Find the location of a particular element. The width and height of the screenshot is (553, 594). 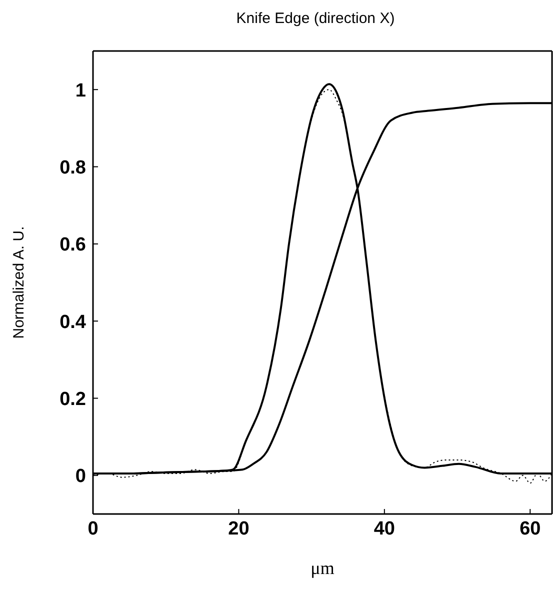

x-tick-label: 20 is located at coordinates (239, 529).